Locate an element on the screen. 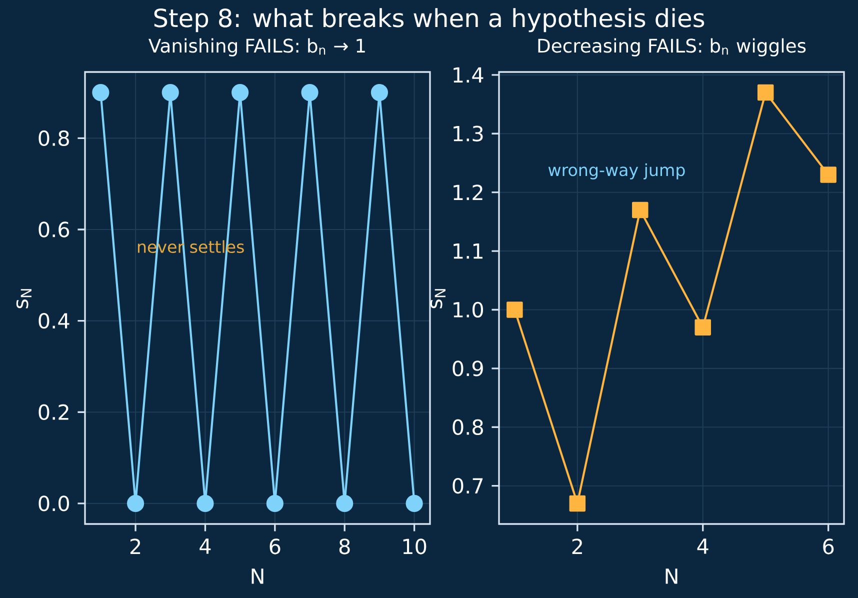 This screenshot has width=858, height=598. y-tick-label: 0.0 is located at coordinates (54, 504).